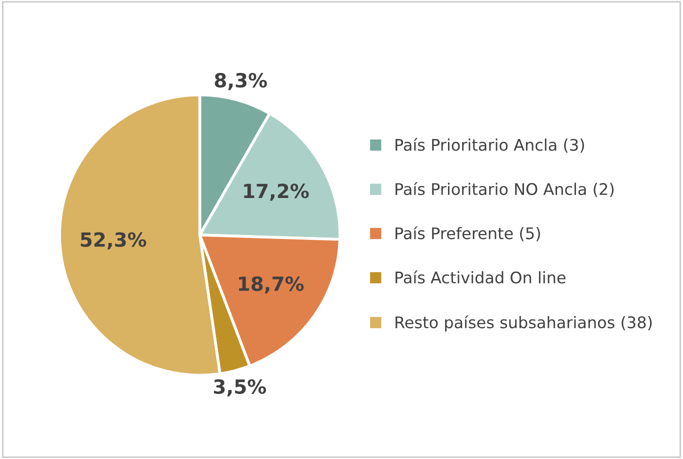  Describe the element at coordinates (490, 145) in the screenshot. I see `legend-label: País Prioritario Ancla (3)` at that location.